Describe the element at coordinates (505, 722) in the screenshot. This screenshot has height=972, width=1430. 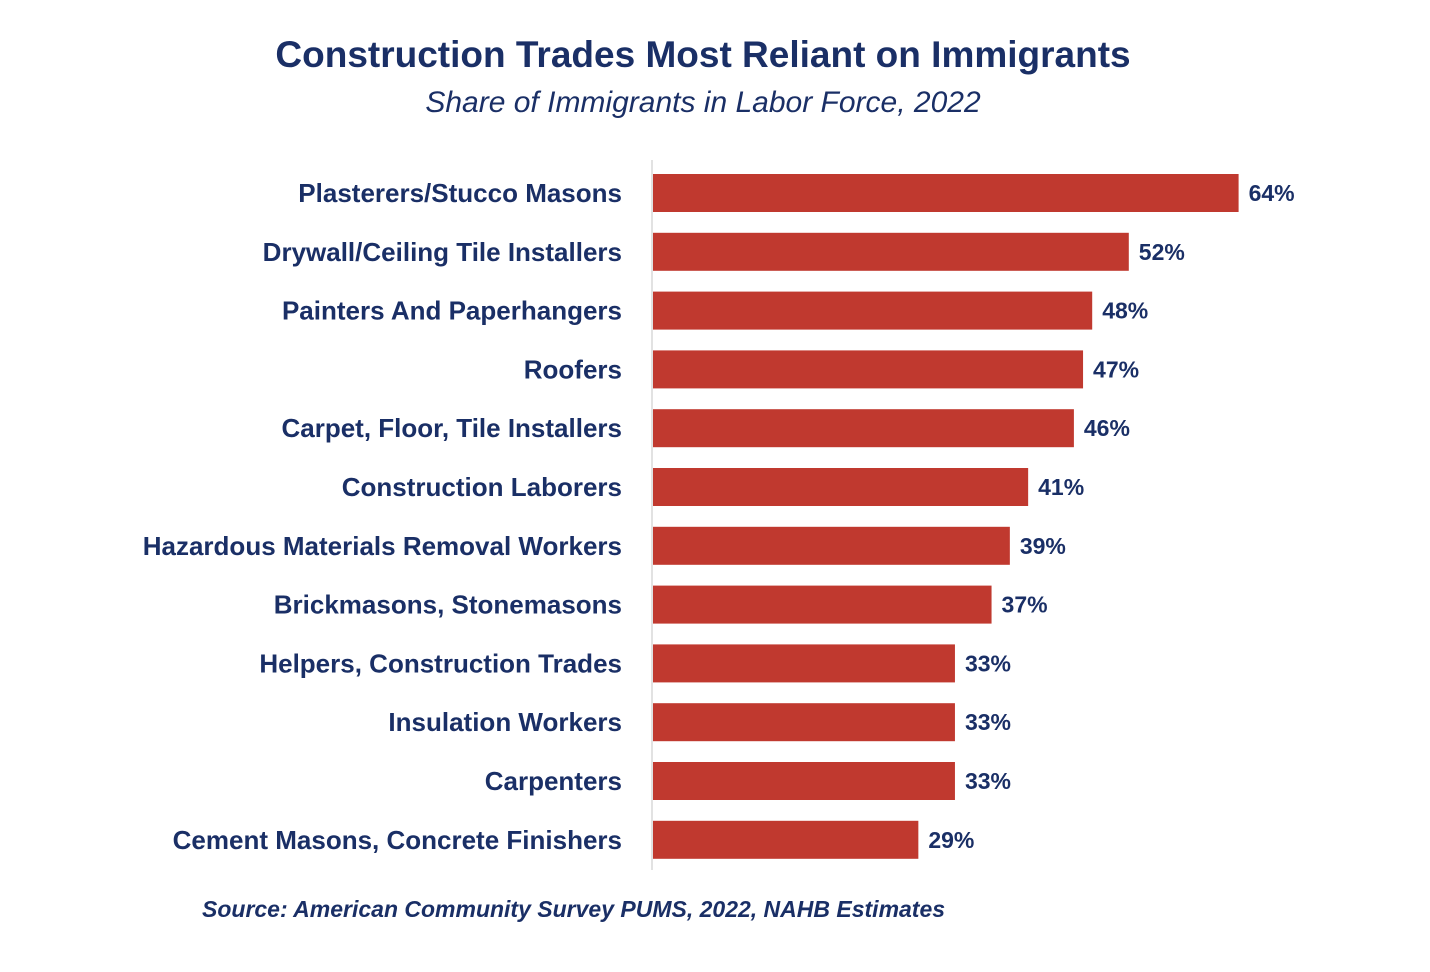
I see `category-label: Insulation Workers` at that location.